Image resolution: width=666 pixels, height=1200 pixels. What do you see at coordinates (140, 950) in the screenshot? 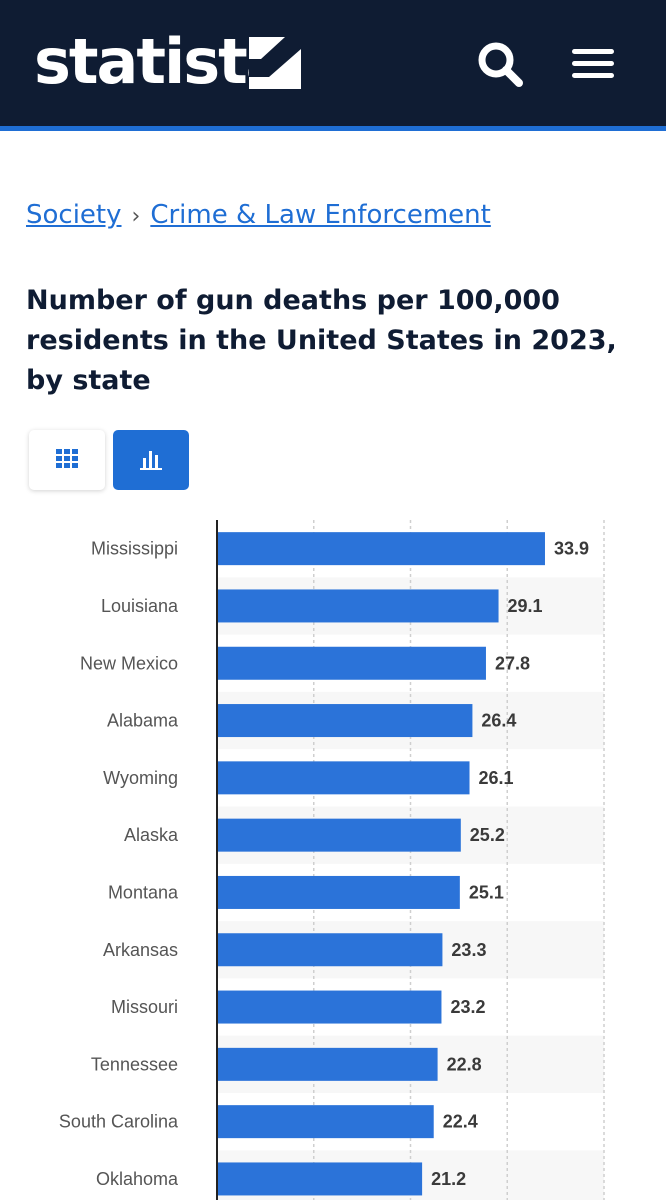
I see `category-label: Arkansas` at bounding box center [140, 950].